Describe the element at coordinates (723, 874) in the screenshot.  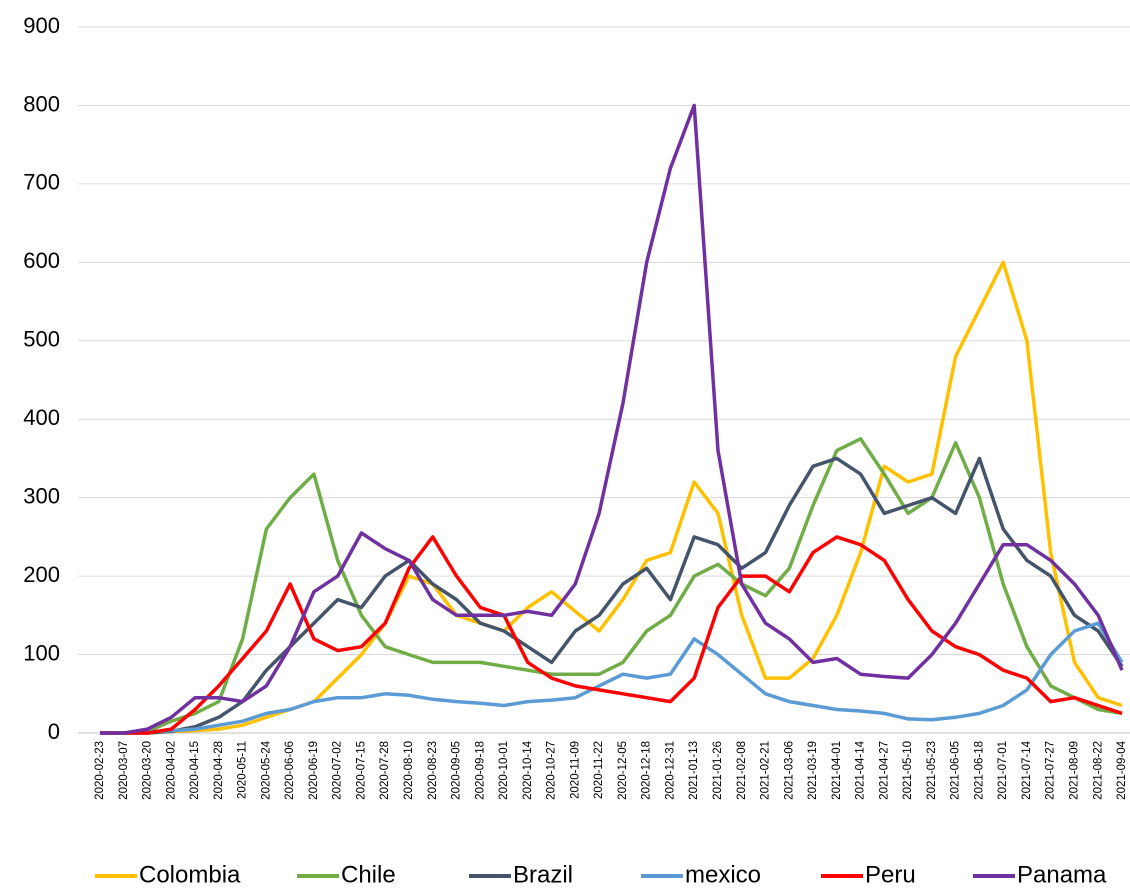
I see `legend-label: mexico` at that location.